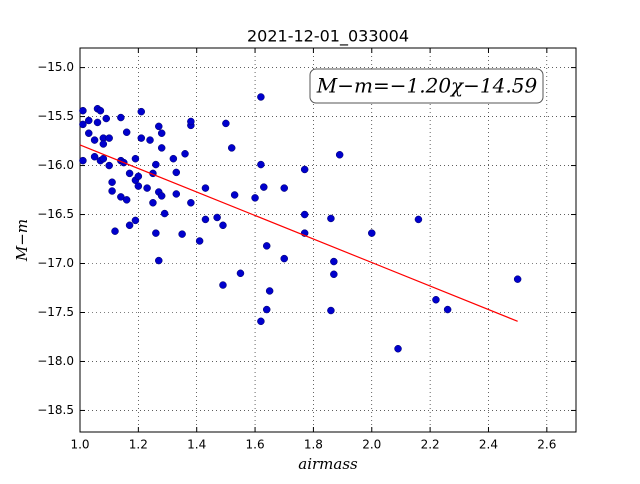  What do you see at coordinates (328, 464) in the screenshot?
I see `x-axis-label: airmass` at bounding box center [328, 464].